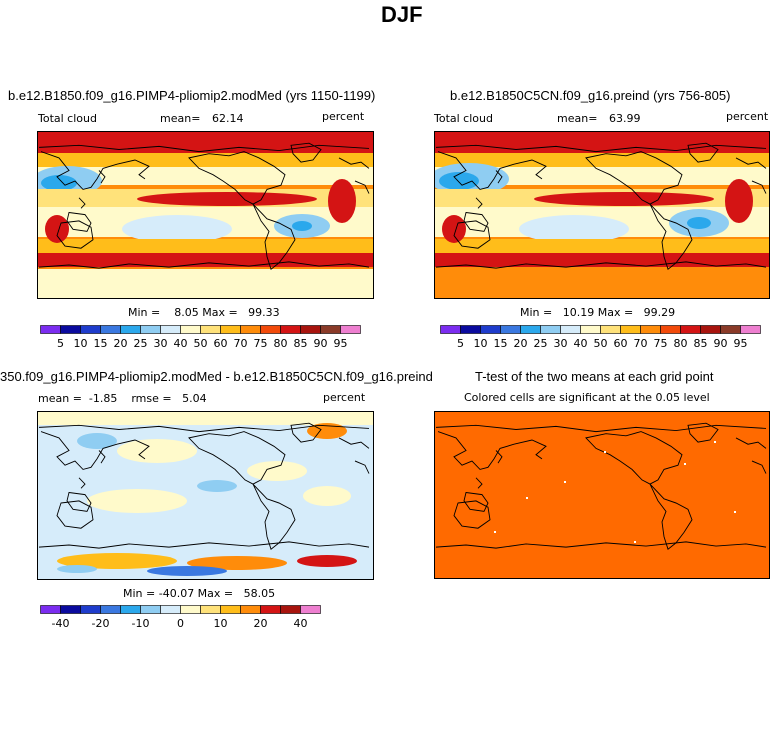 The width and height of the screenshot is (775, 732). I want to click on panel-2-colorbar: 5 10 15 20 25 30 40 50 60 70 75 80 85 90 95, so click(600, 337).